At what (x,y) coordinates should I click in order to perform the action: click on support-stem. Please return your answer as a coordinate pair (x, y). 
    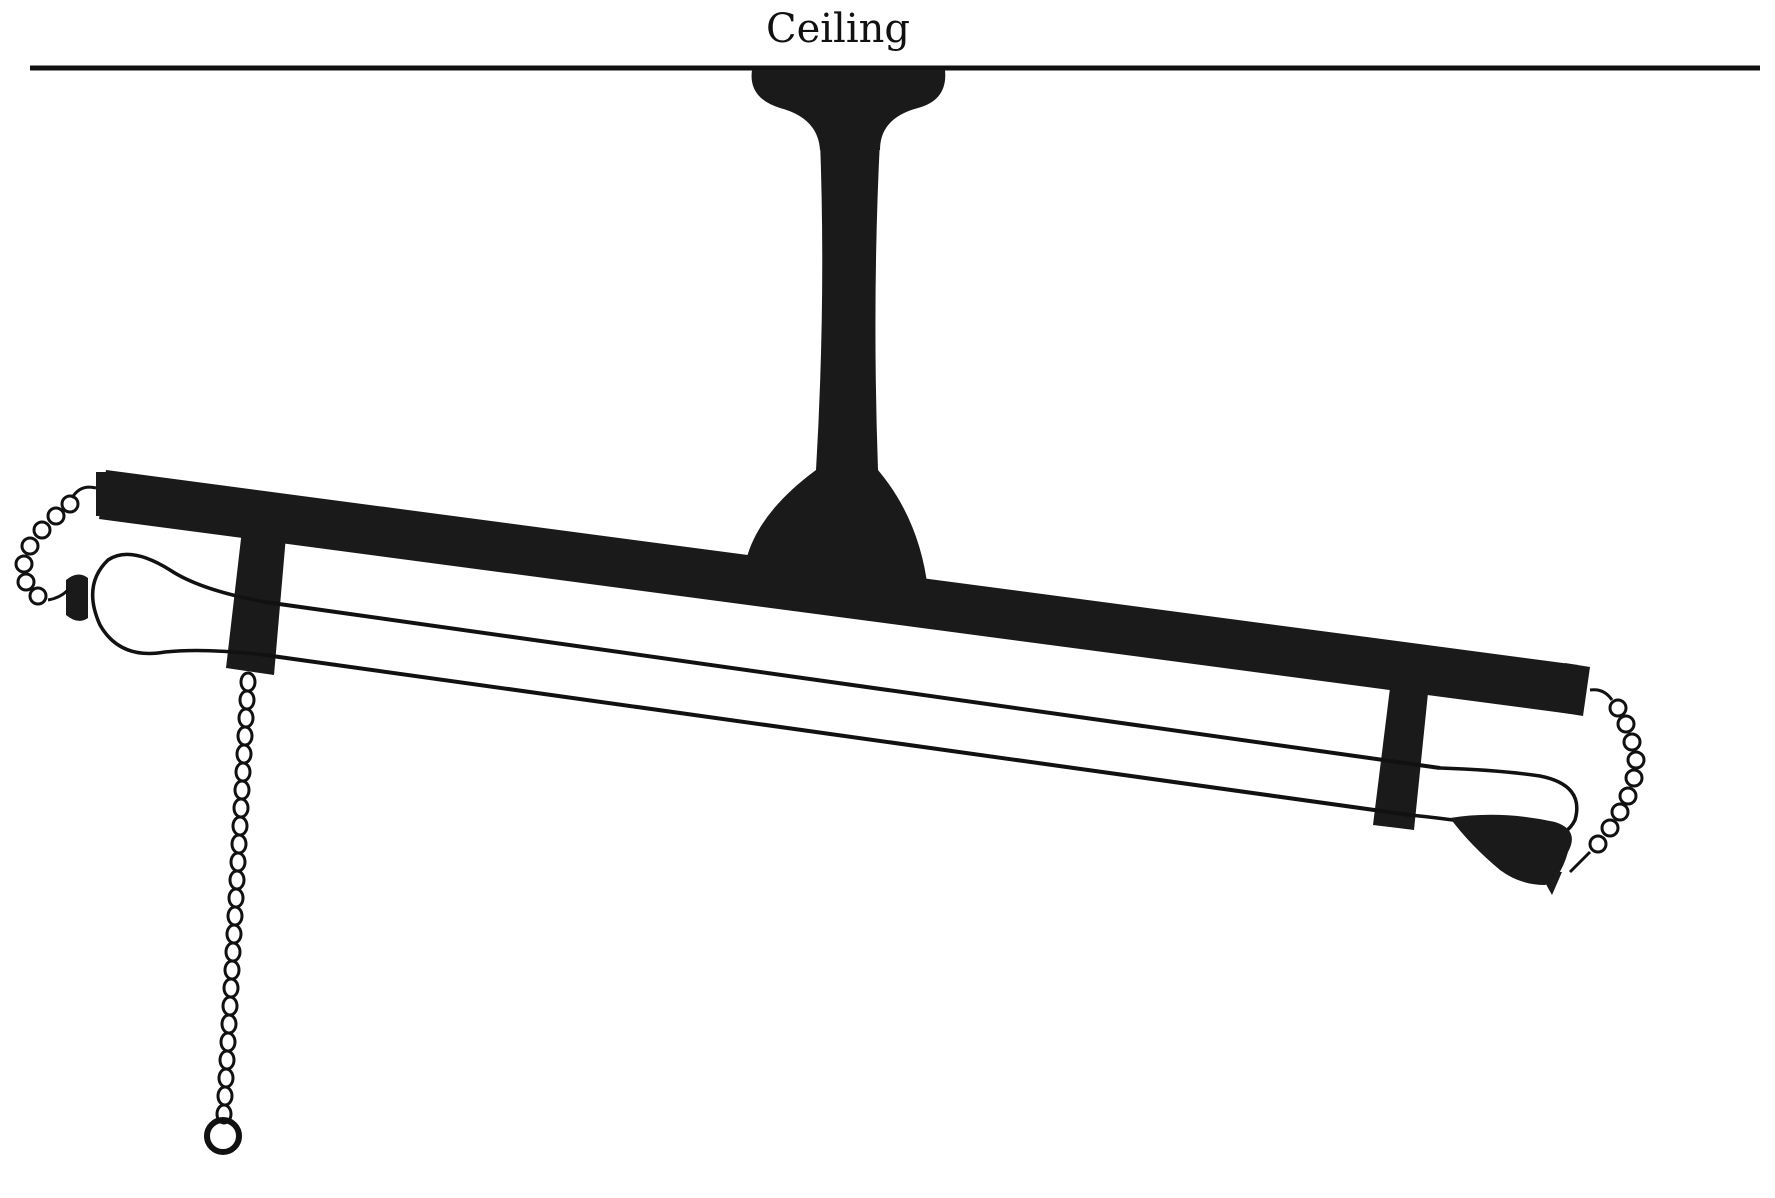
    Looking at the image, I should click on (848, 305).